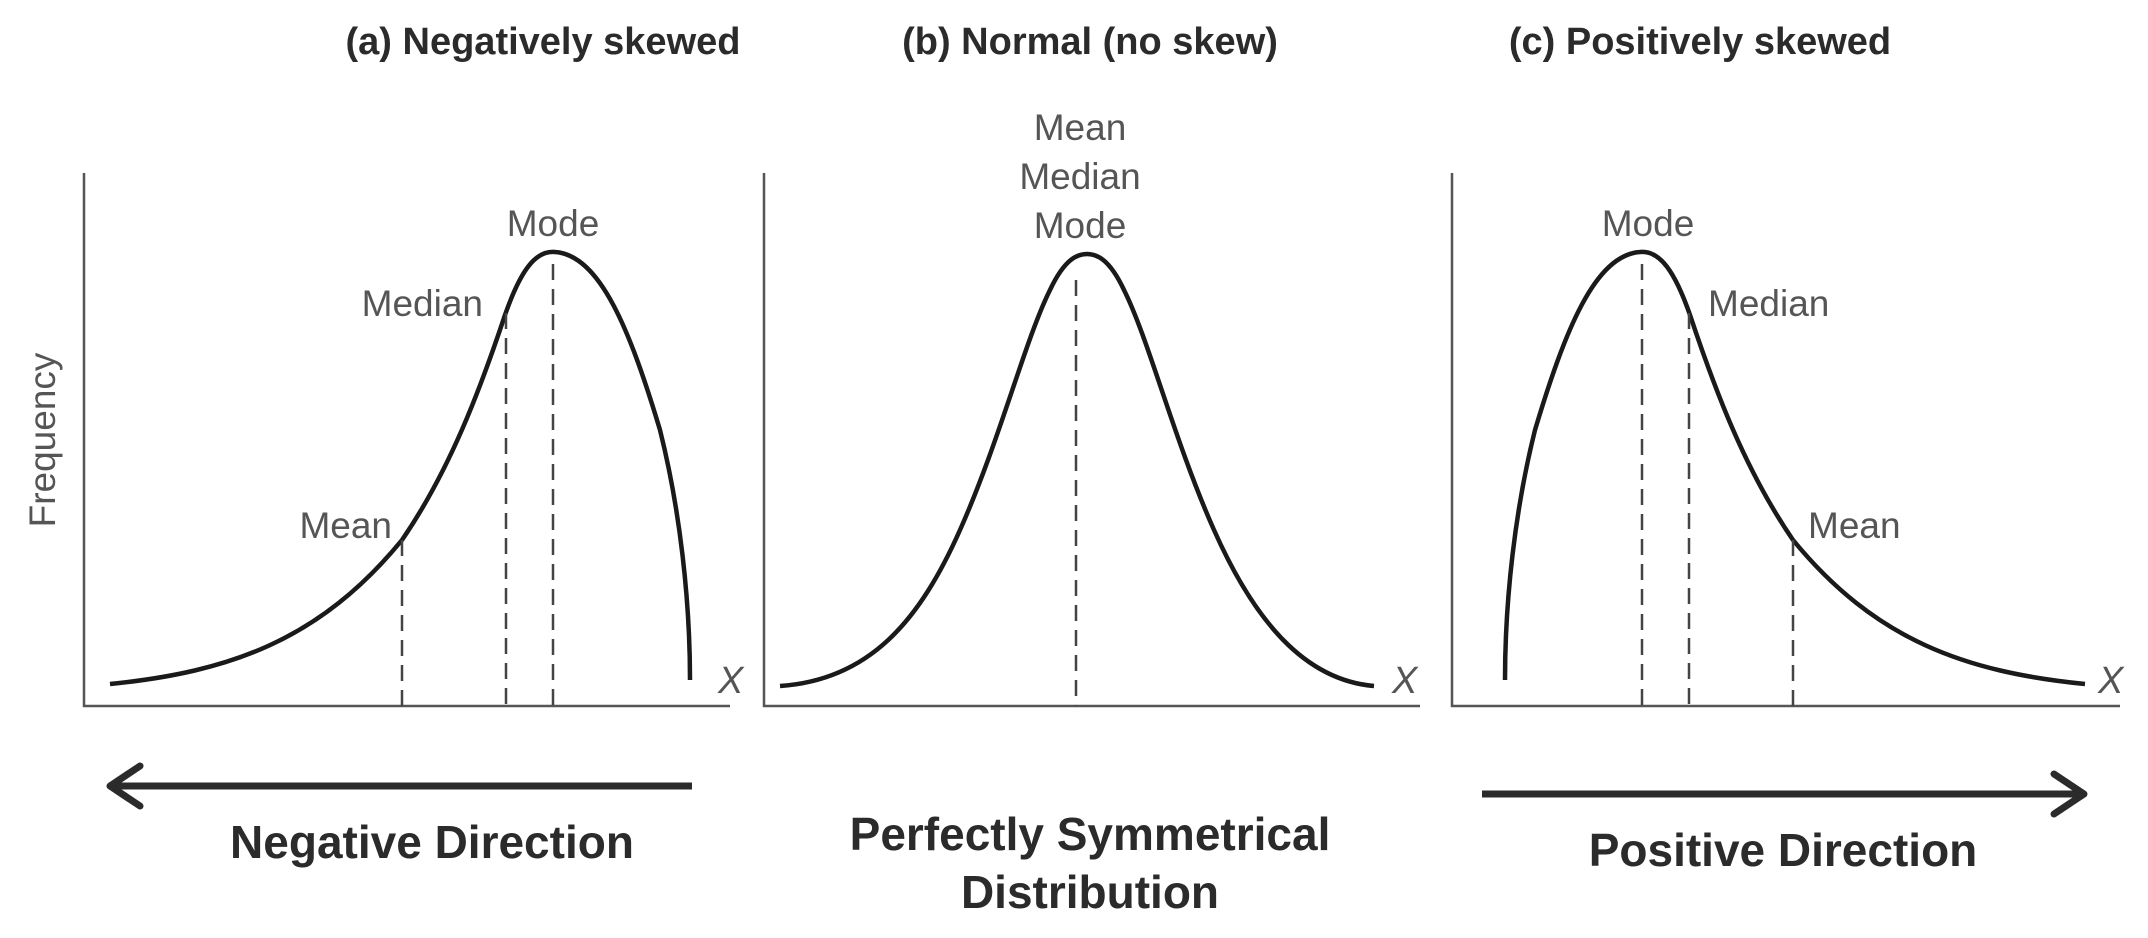 The width and height of the screenshot is (2148, 938). What do you see at coordinates (1405, 681) in the screenshot?
I see `panel-b-x-symbol: X` at bounding box center [1405, 681].